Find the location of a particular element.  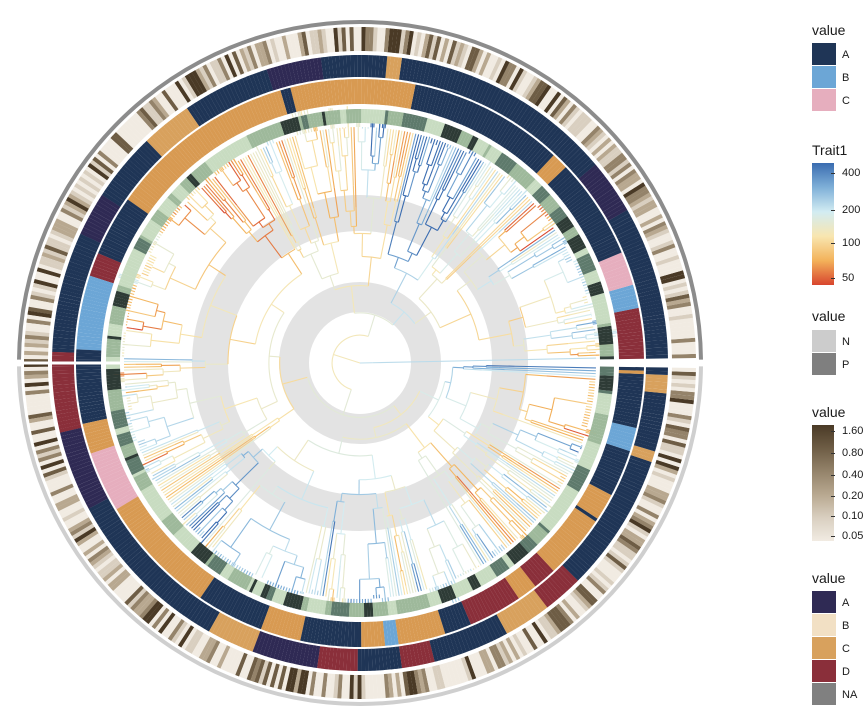

background-ring is located at coordinates (360, 363).